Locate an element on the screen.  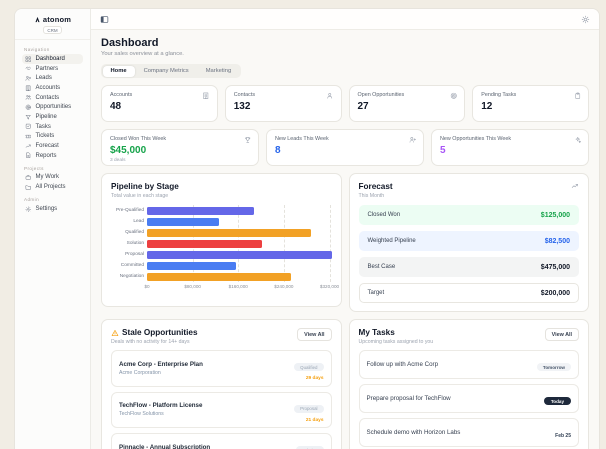
sidebar-item-label: Dashboard is located at coordinates (50, 58).